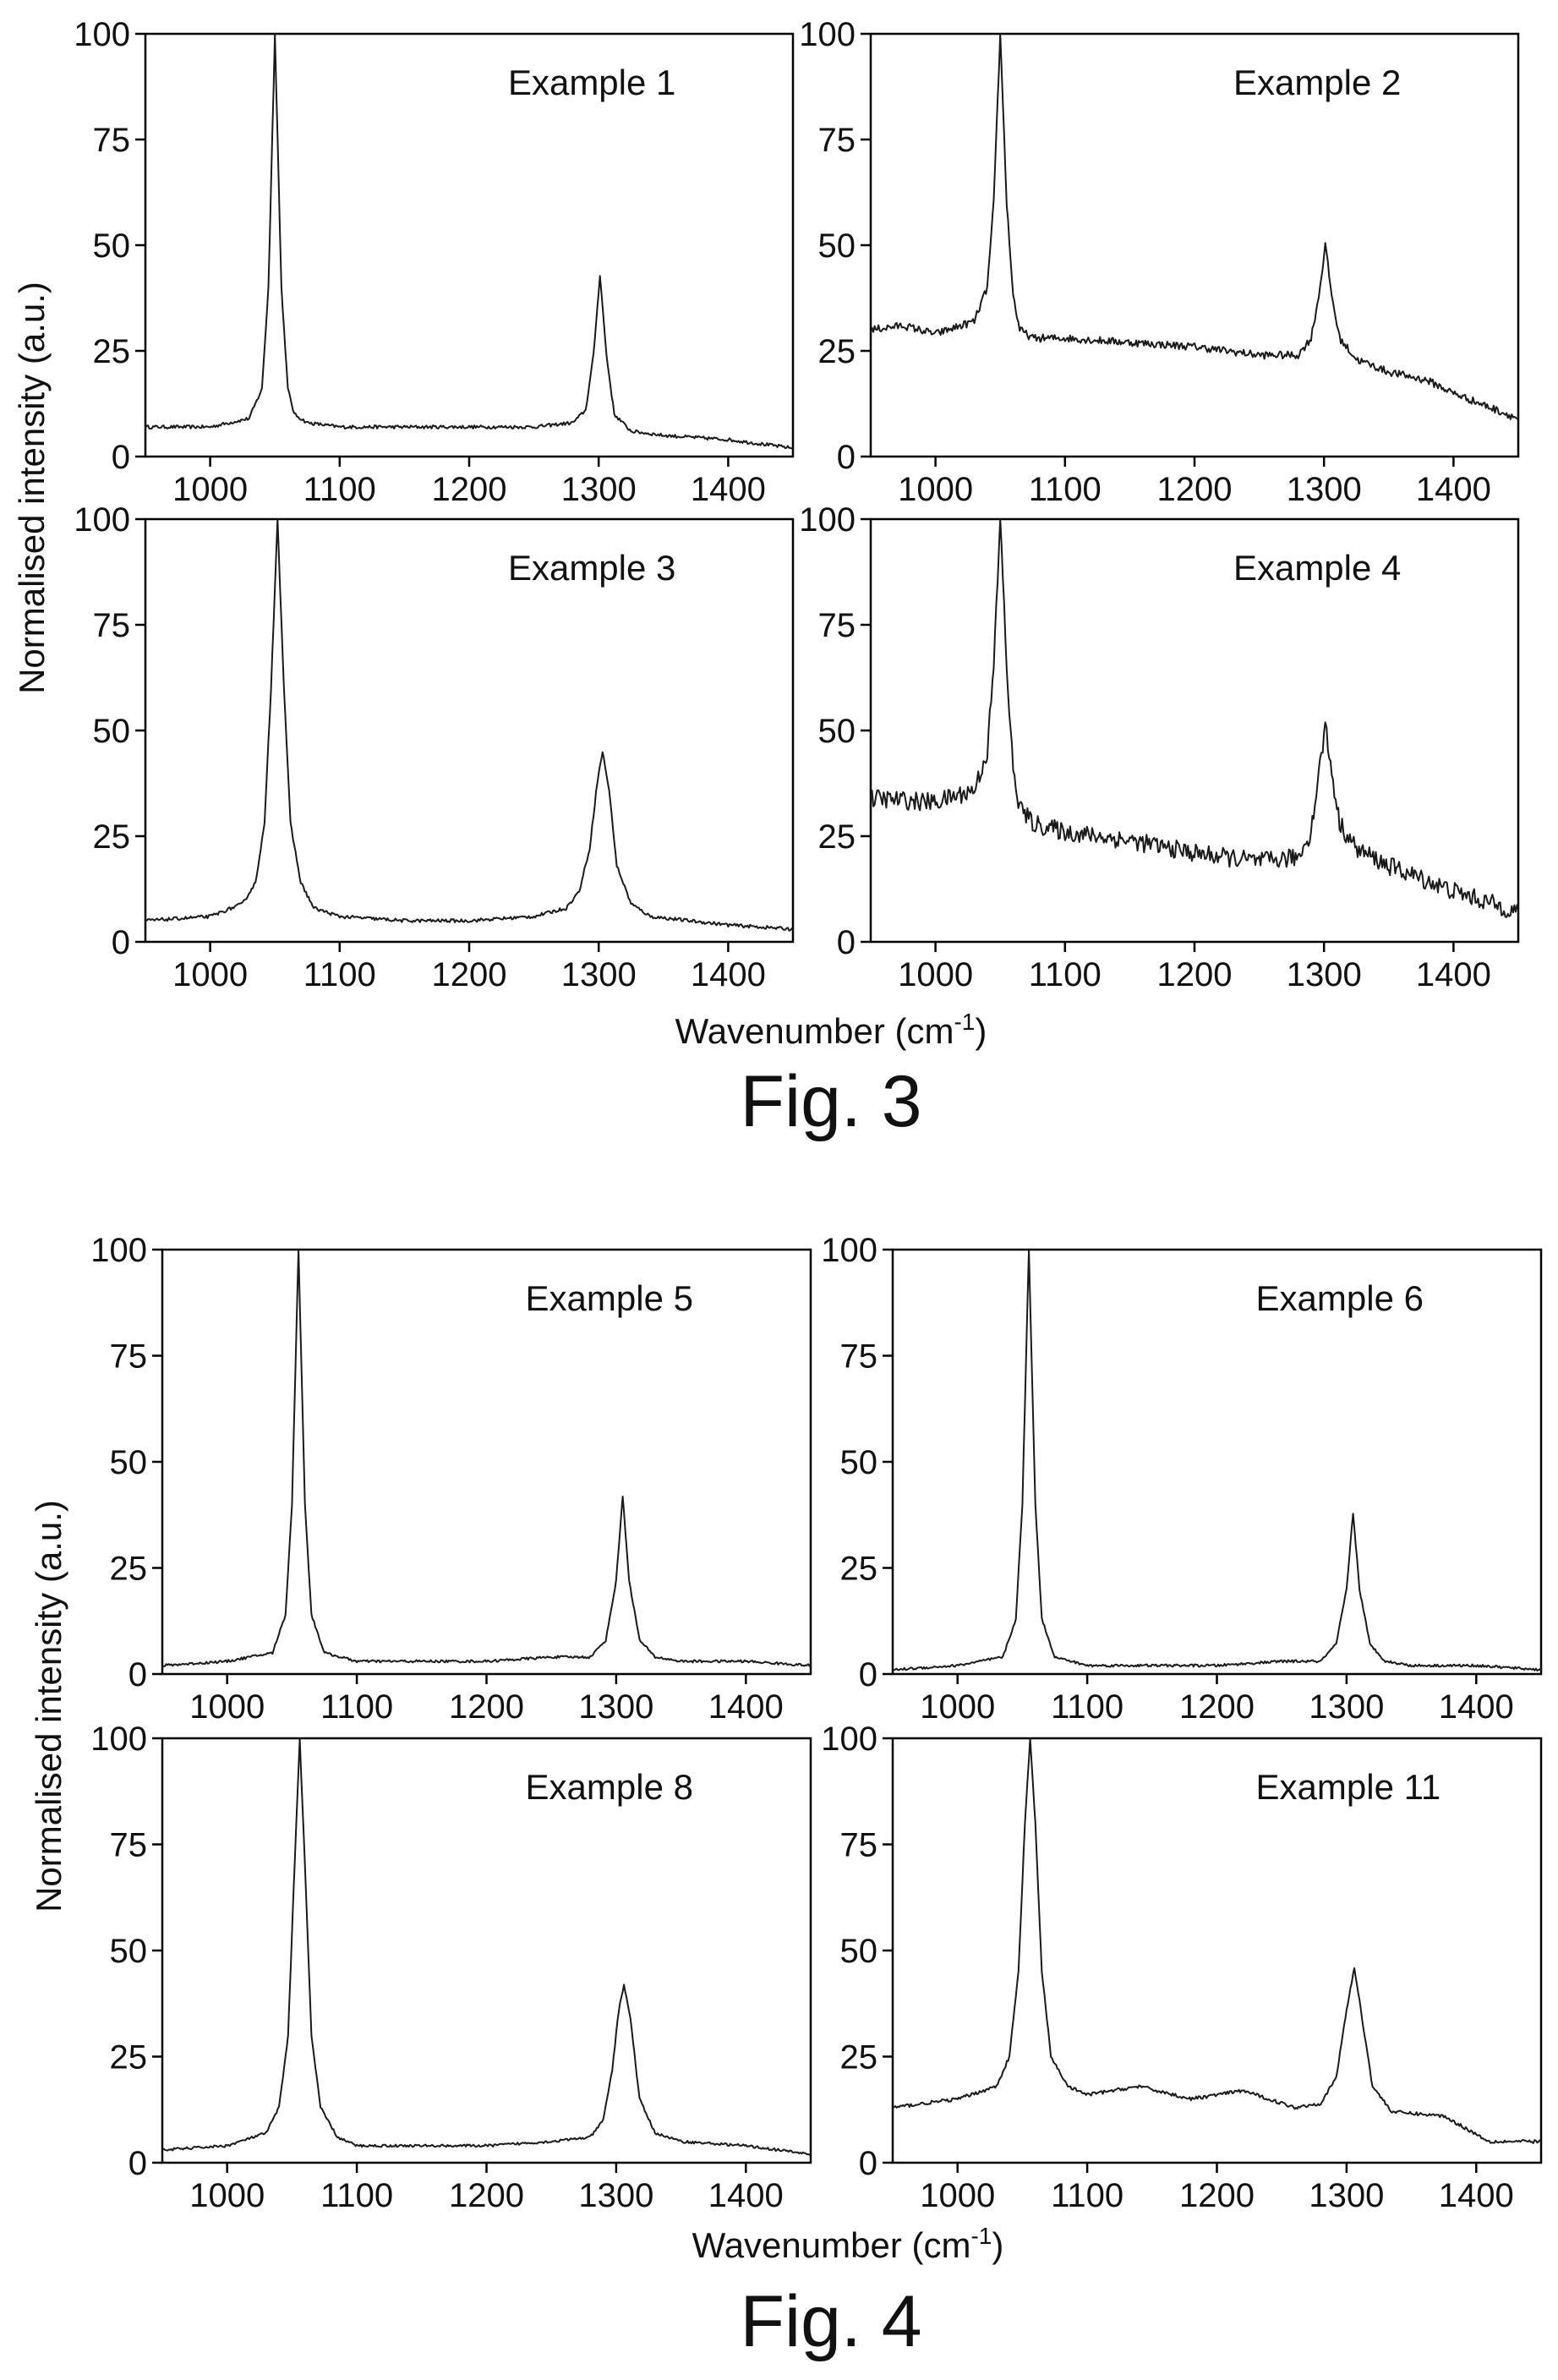 The height and width of the screenshot is (2380, 1558). I want to click on figure-caption: Fig. 4, so click(830, 2321).